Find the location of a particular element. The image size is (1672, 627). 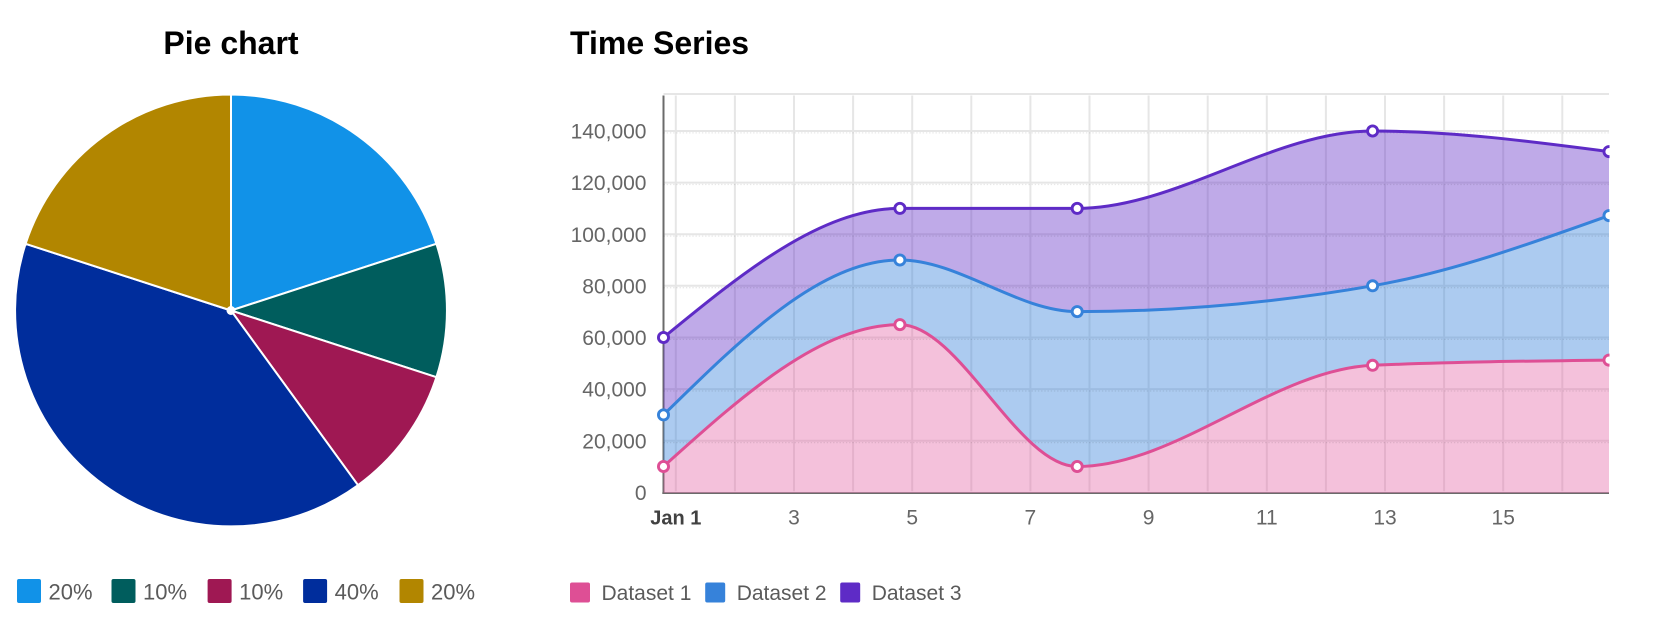

svg-text: 3 is located at coordinates (794, 518).